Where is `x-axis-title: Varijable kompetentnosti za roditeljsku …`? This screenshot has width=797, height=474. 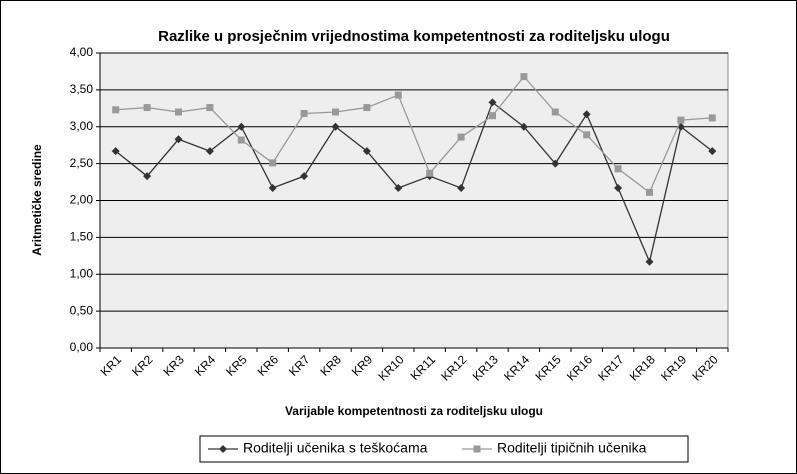
x-axis-title: Varijable kompetentnosti za roditeljsku … is located at coordinates (414, 411).